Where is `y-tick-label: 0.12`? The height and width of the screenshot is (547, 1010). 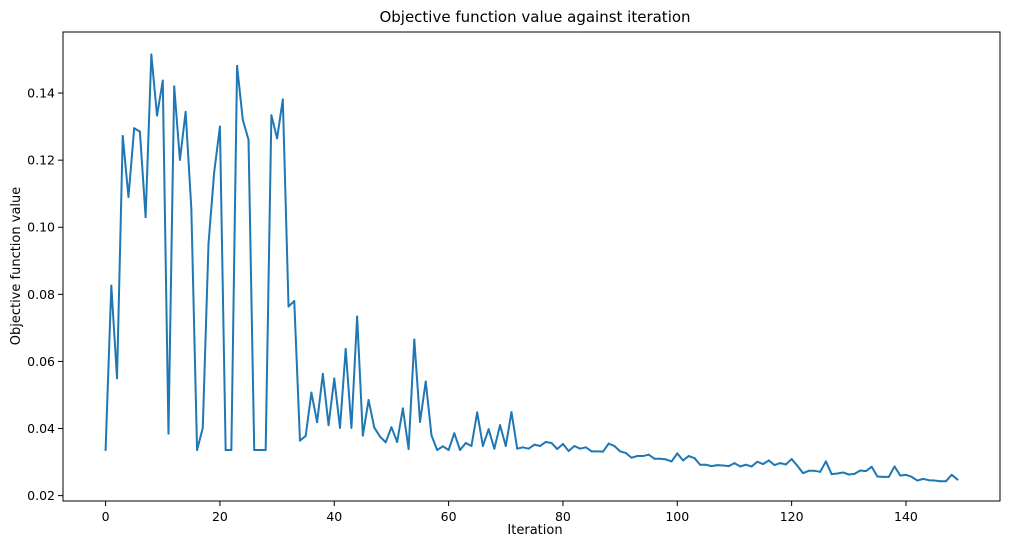 y-tick-label: 0.12 is located at coordinates (41, 160).